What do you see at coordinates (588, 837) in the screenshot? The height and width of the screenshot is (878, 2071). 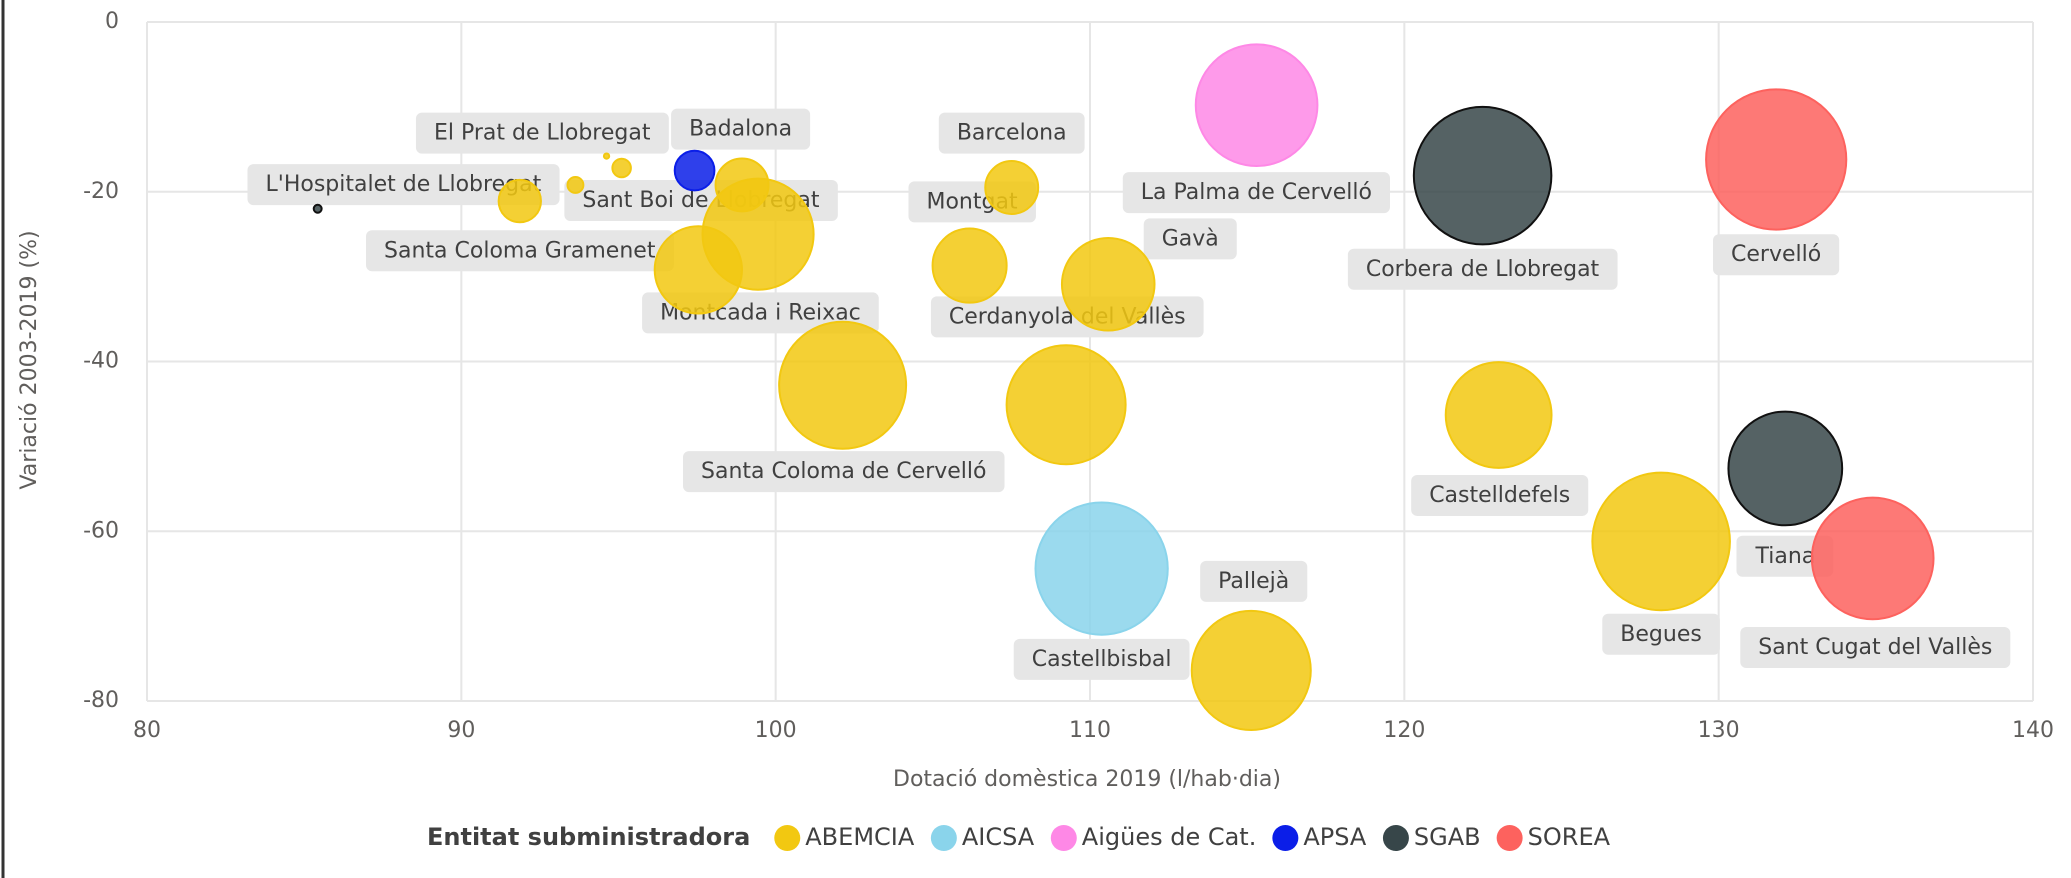 I see `legend-title: Entitat subministradora` at bounding box center [588, 837].